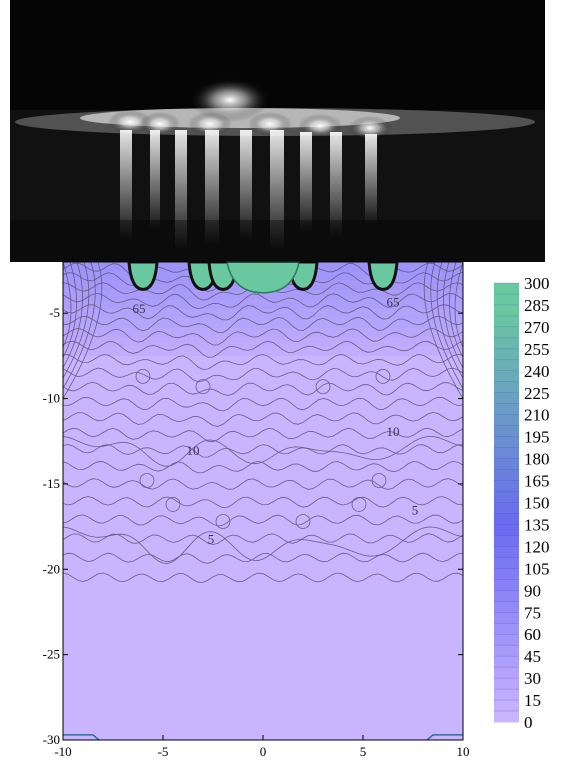 This screenshot has height=760, width=562. Describe the element at coordinates (537, 371) in the screenshot. I see `colorbar-tick-label: 240` at that location.